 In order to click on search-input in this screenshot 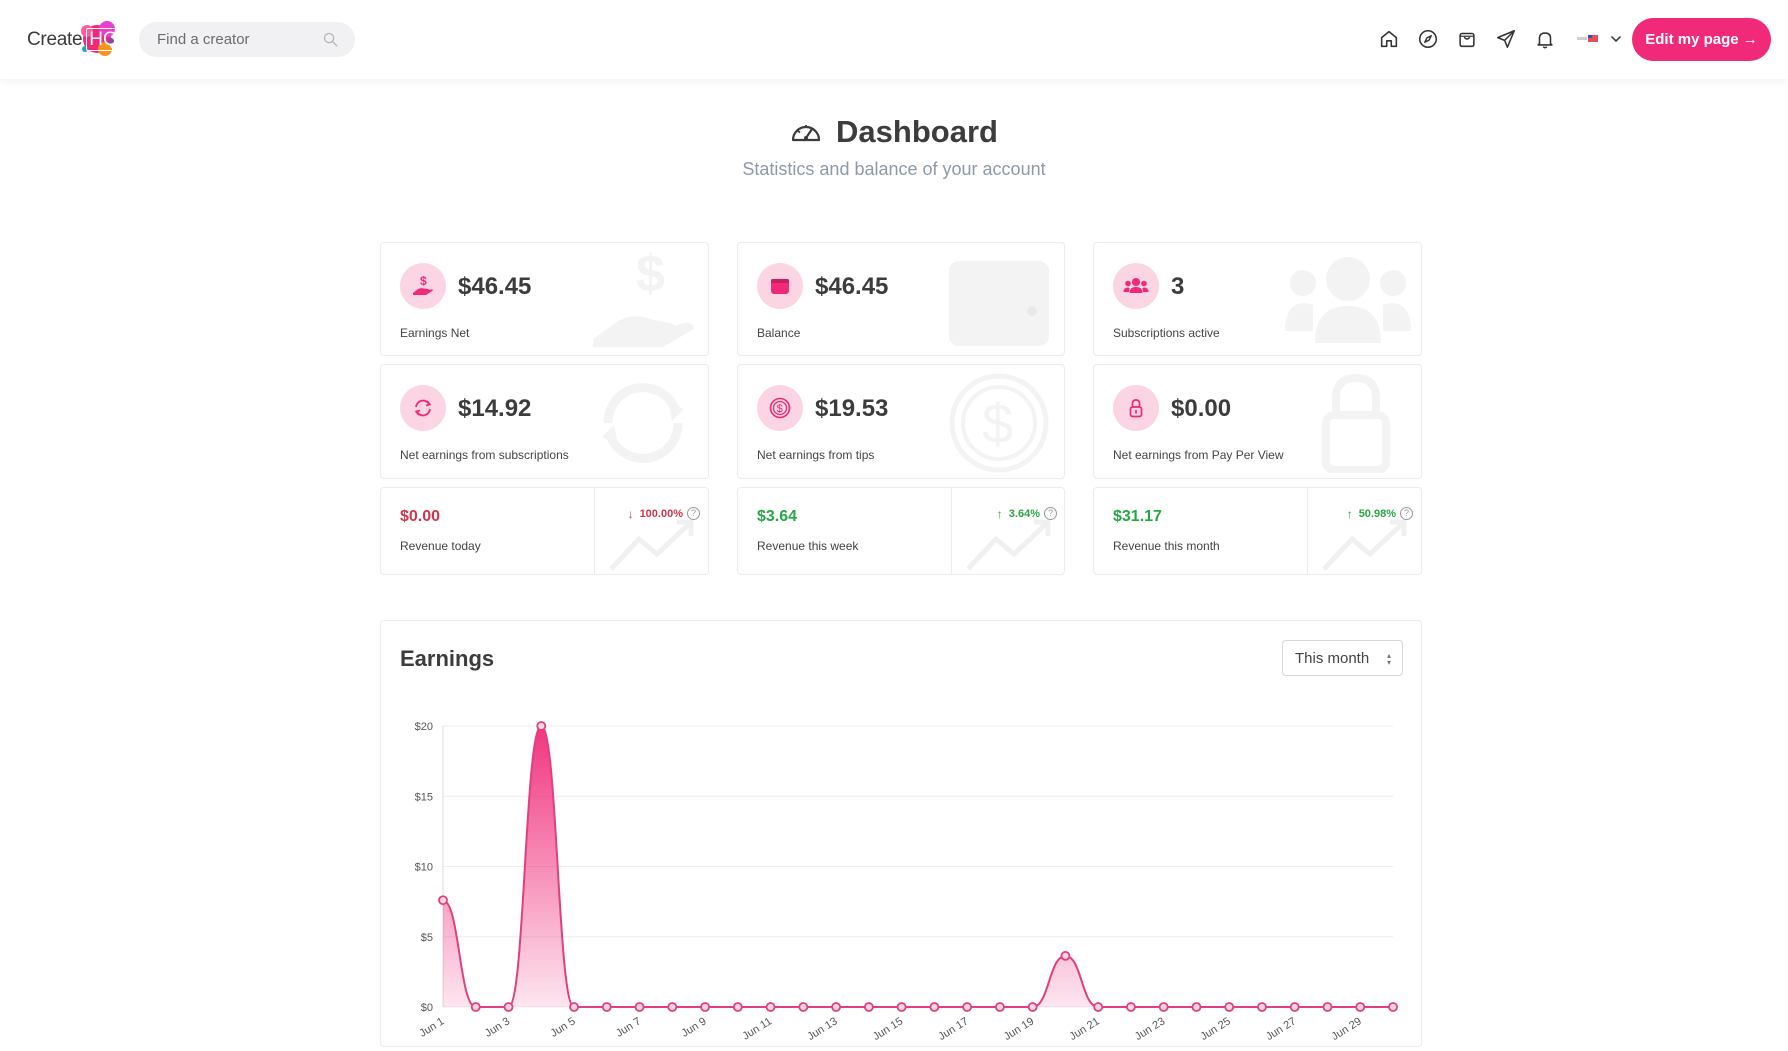, I will do `click(239, 39)`.